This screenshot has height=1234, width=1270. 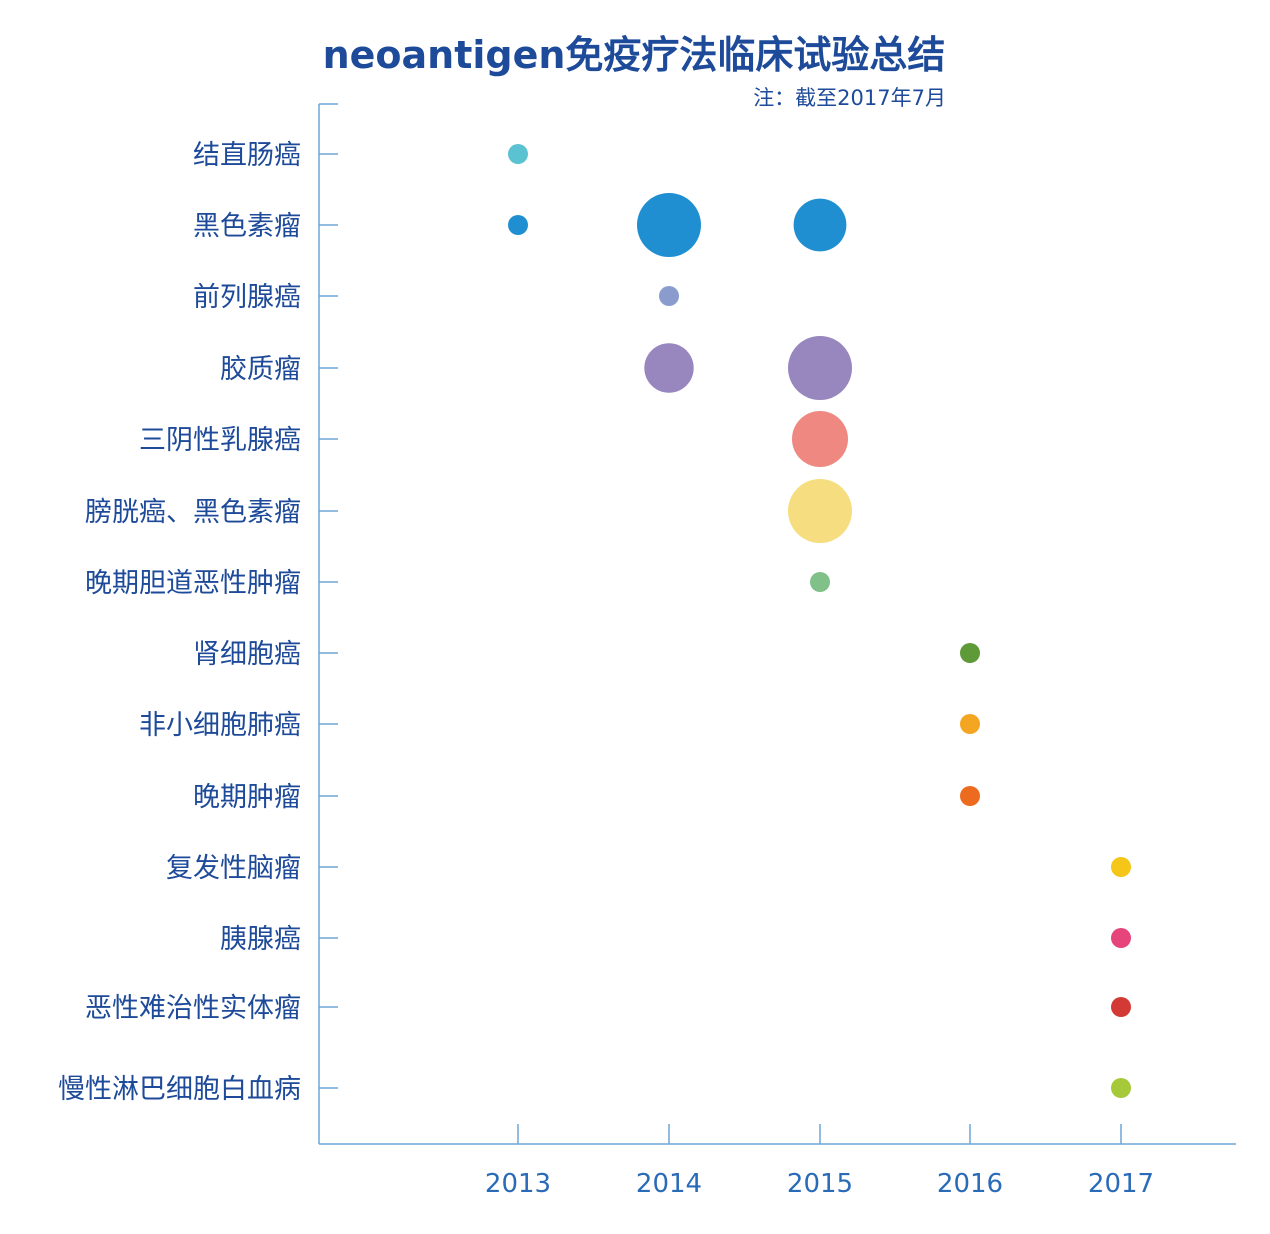 I want to click on y-tick-label: 晚期胆道恶性肿瘤, so click(x=193, y=583).